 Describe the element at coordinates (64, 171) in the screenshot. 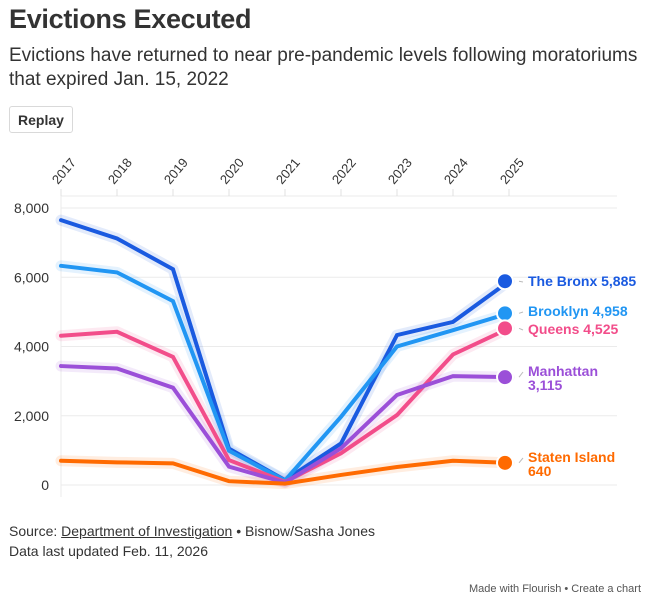

I see `x-tick-label: 2017` at that location.